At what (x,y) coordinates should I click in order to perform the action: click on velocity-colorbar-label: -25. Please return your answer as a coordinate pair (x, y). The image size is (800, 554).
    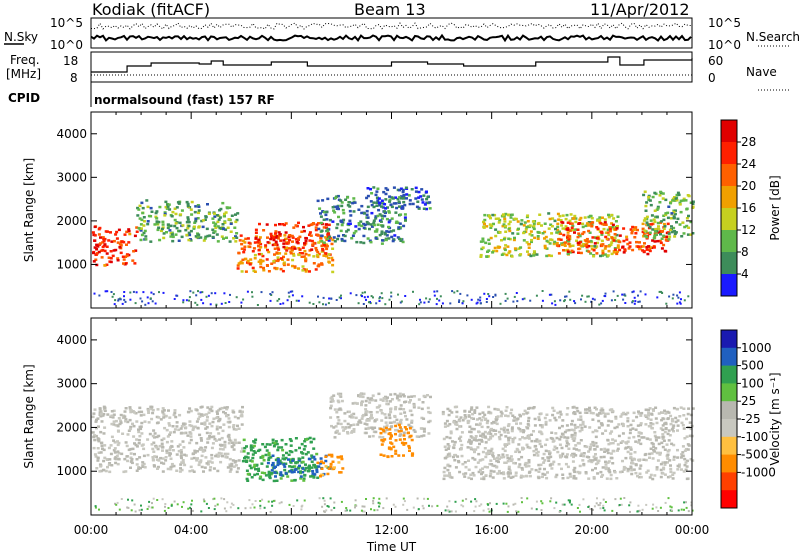
    Looking at the image, I should click on (751, 419).